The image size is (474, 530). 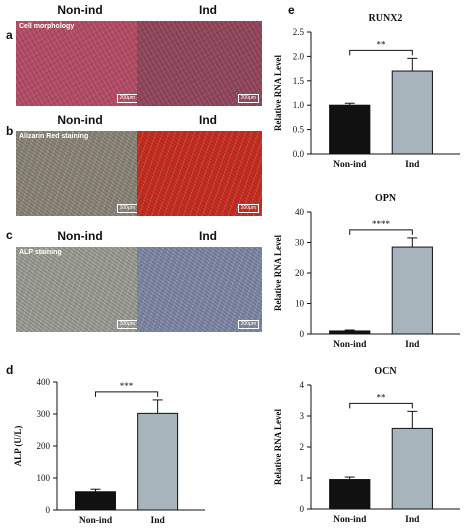 I want to click on micrograph-morphology-ind: 200μm, so click(x=199, y=63).